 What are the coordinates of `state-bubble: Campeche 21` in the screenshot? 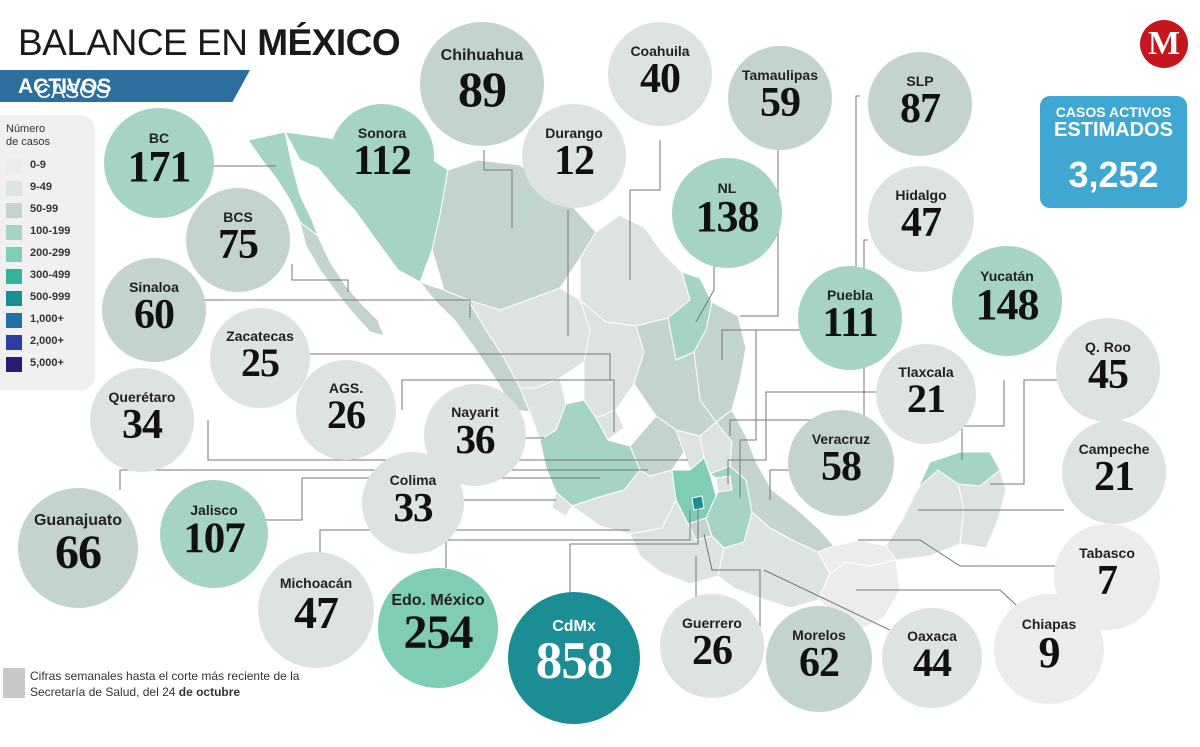 It's located at (1114, 472).